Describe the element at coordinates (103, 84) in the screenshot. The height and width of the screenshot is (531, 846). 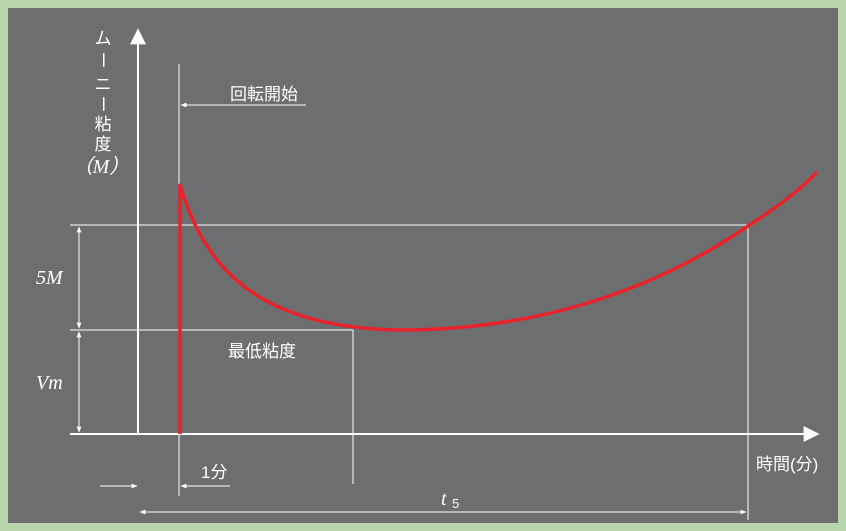
I see `svg-text: ニ` at that location.